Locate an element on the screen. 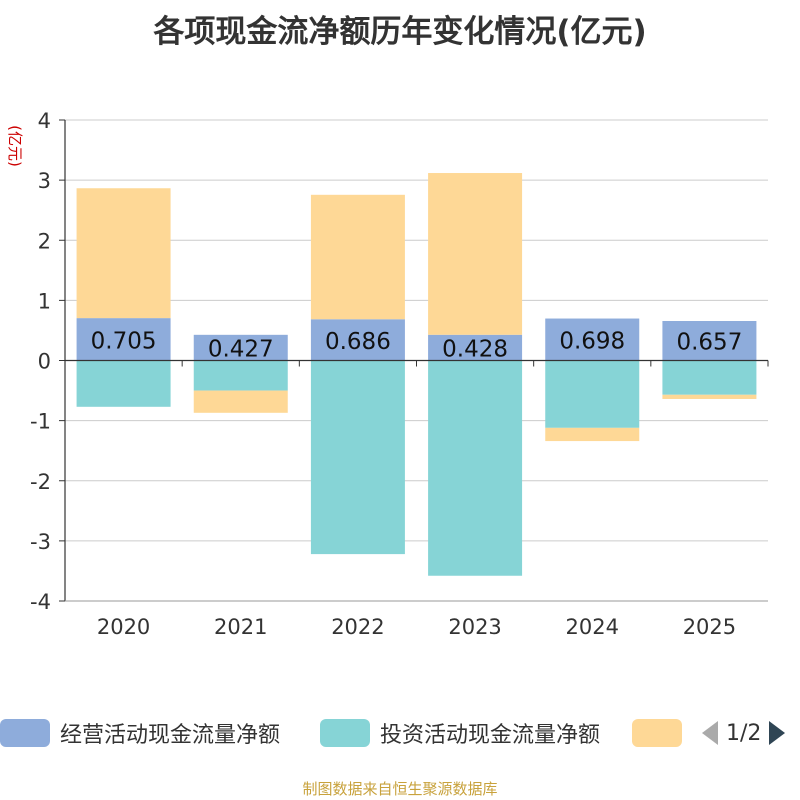  data-label-2024: 0.698 is located at coordinates (592, 342).